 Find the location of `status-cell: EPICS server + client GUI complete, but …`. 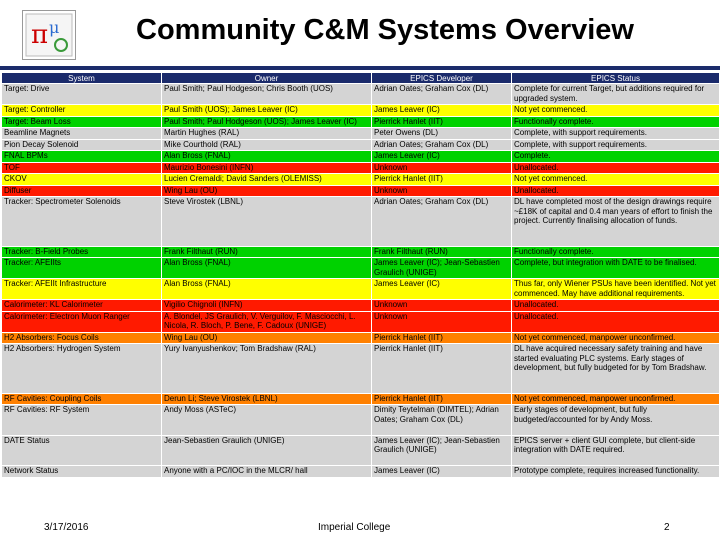

status-cell: EPICS server + client GUI complete, but … is located at coordinates (615, 450).